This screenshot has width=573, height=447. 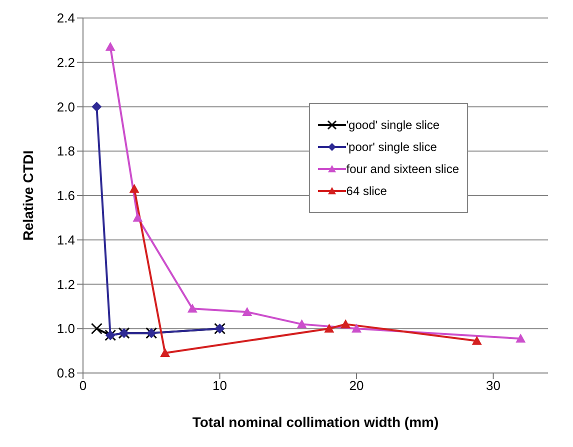 I want to click on x-axis-title: Total nominal collimation width (mm), so click(x=315, y=422).